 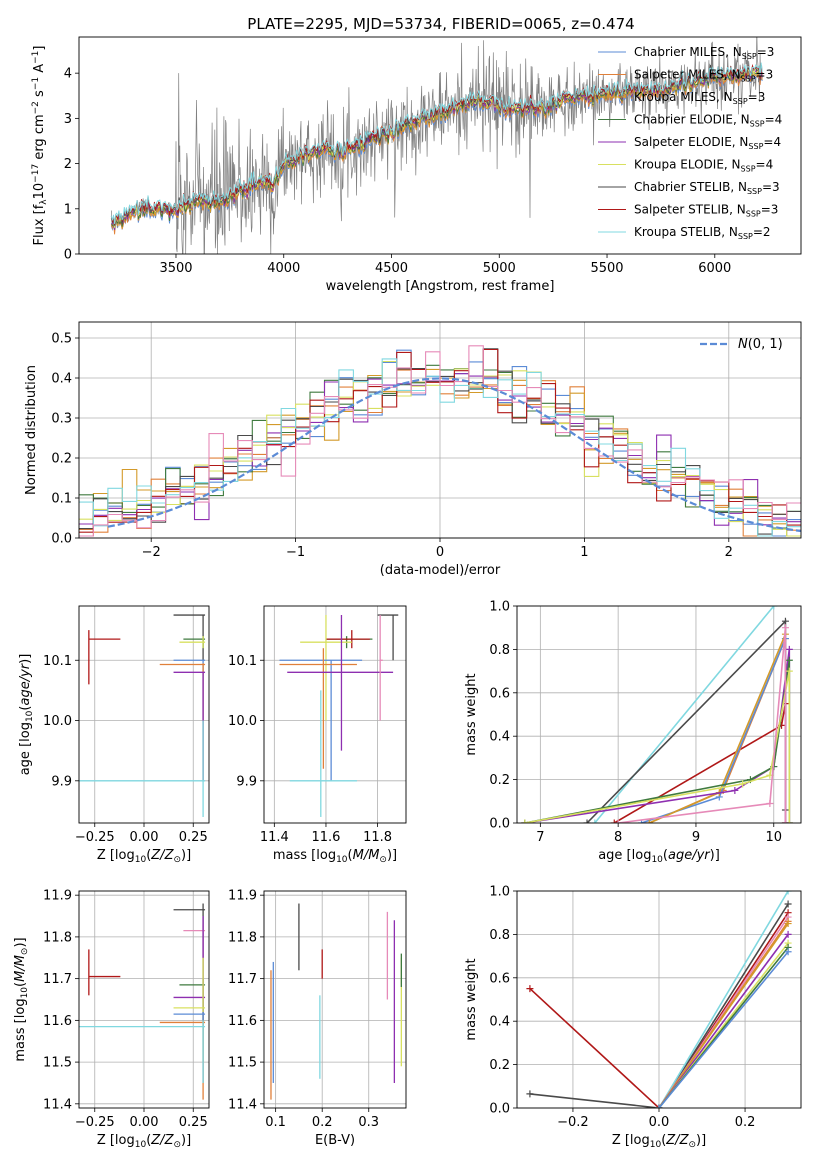 I want to click on legend-entry: Kroupa MILES, NSSP=3, so click(x=699, y=98).